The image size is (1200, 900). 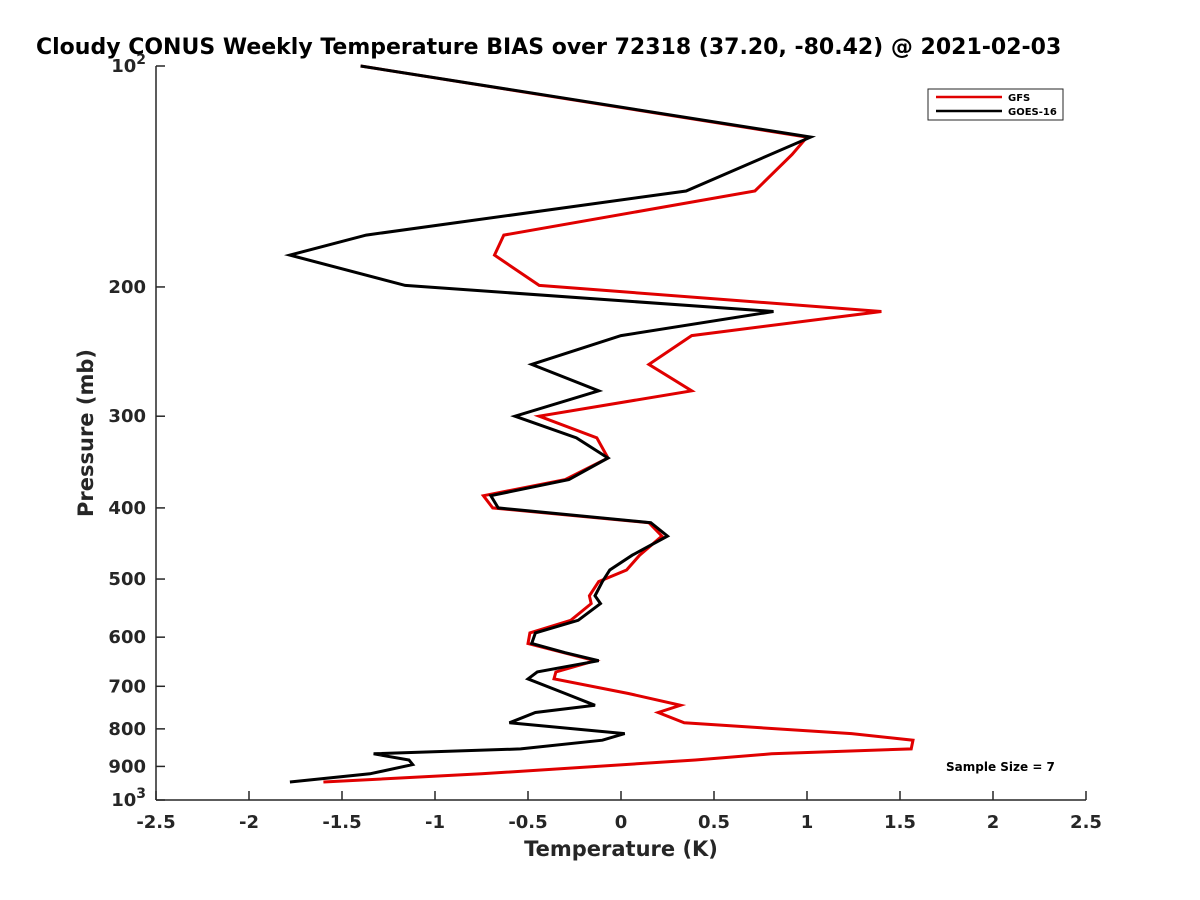 I want to click on y-tick-label: 400, so click(x=127, y=508).